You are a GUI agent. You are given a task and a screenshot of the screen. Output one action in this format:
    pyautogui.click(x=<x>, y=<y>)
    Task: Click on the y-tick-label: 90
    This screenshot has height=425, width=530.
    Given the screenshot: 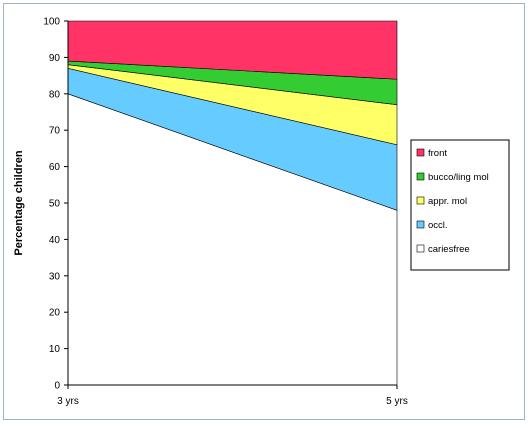 What is the action you would take?
    pyautogui.click(x=55, y=58)
    